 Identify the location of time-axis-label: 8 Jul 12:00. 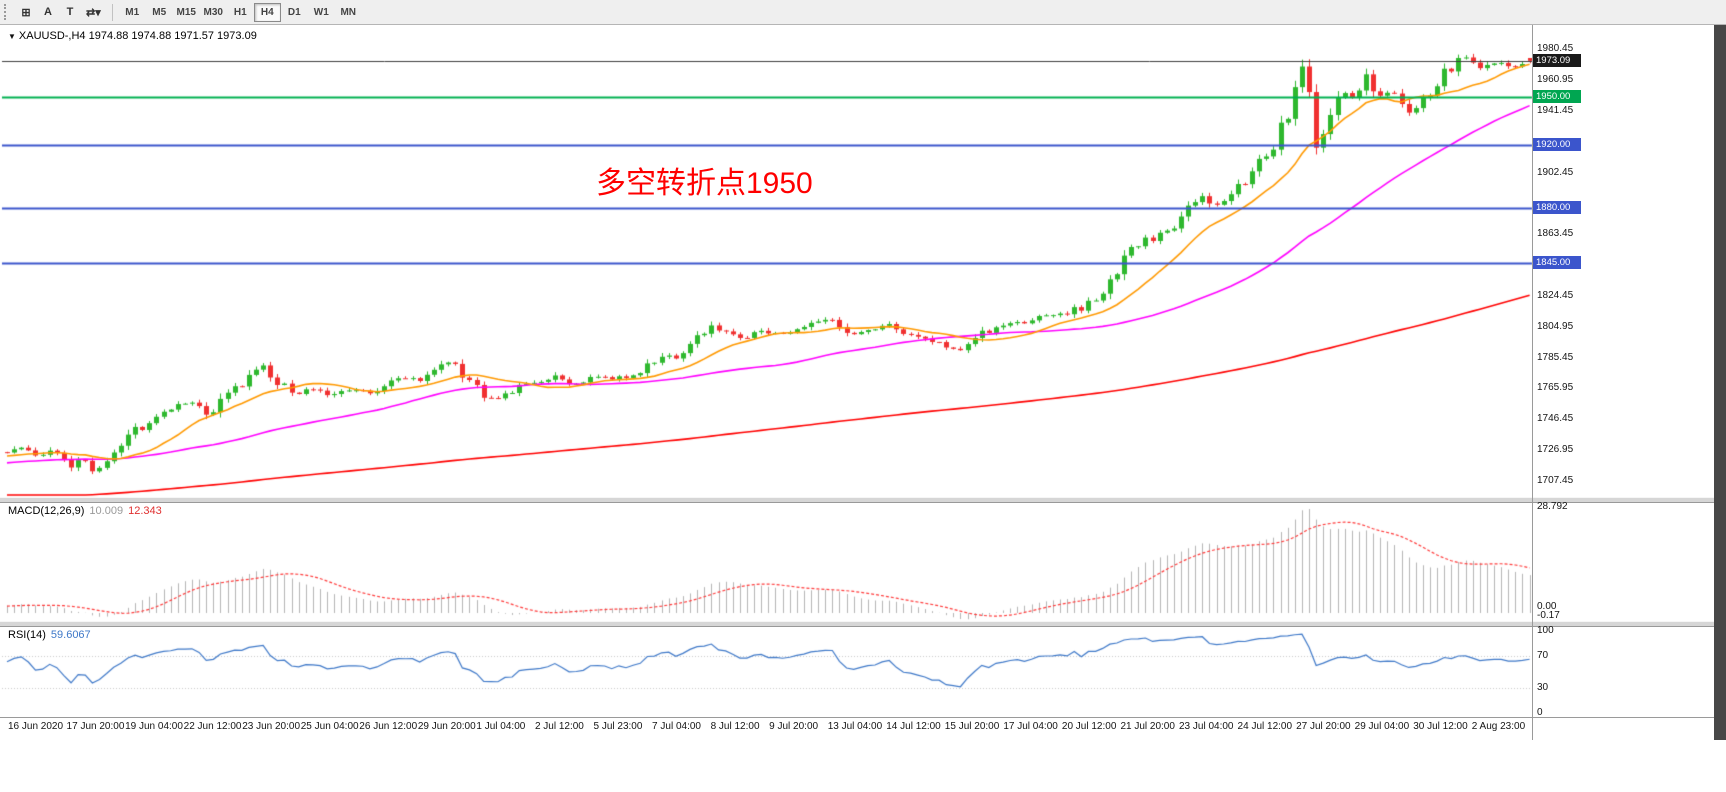
(735, 726).